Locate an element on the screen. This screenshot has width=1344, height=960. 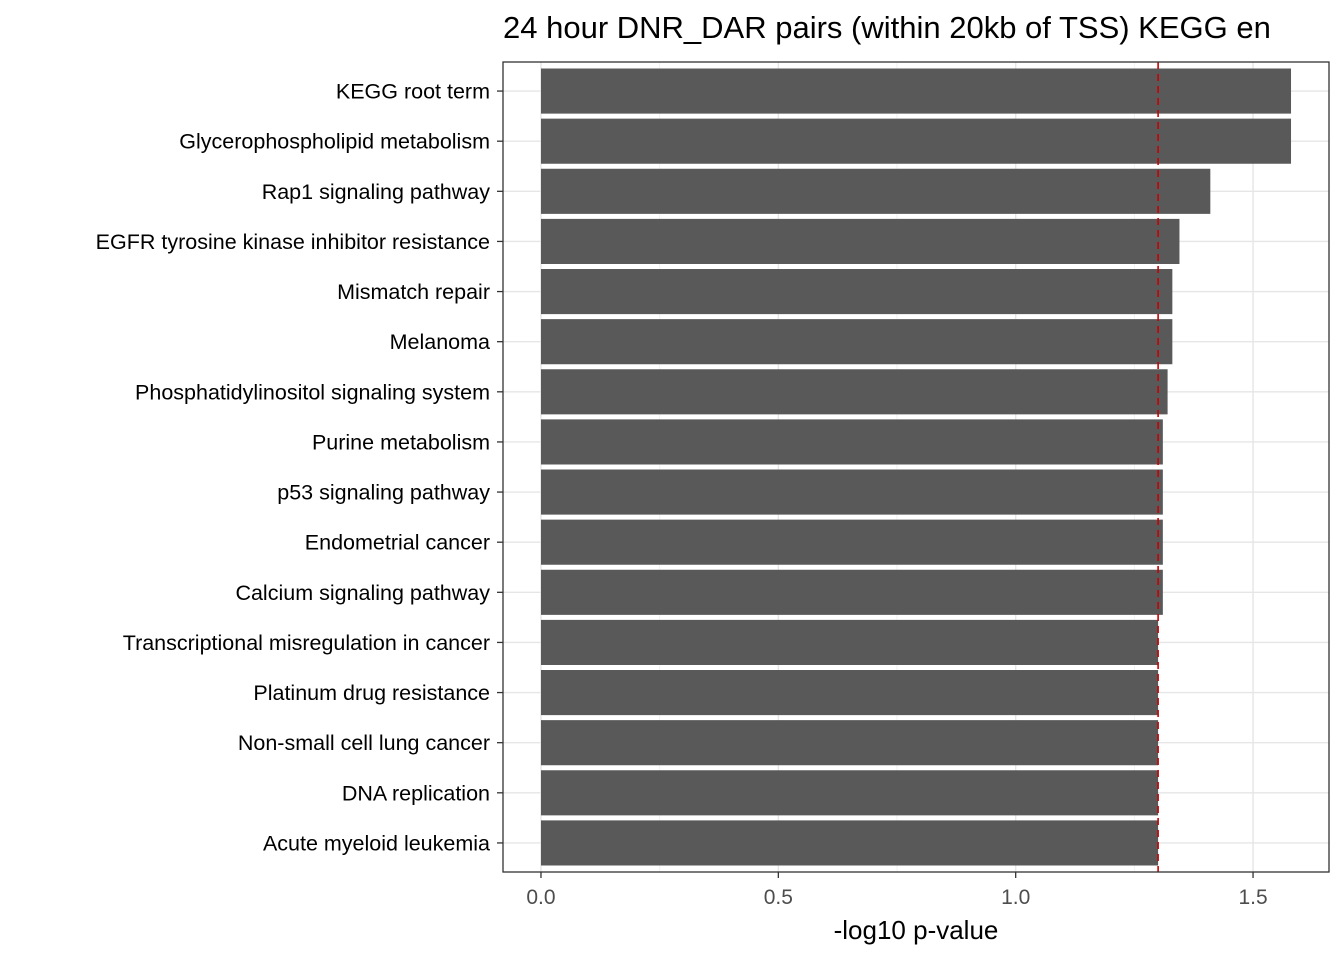
y-tick-label: Platinum drug resistance is located at coordinates (371, 693).